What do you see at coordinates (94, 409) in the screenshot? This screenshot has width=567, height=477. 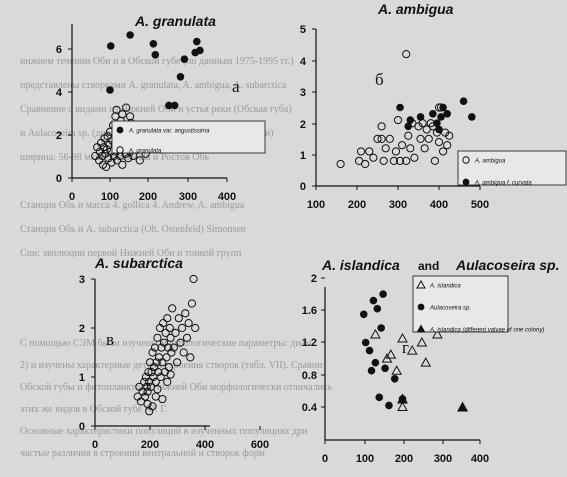 I see `background-text-line: этих же видов в Обской губе (О. Г.` at bounding box center [94, 409].